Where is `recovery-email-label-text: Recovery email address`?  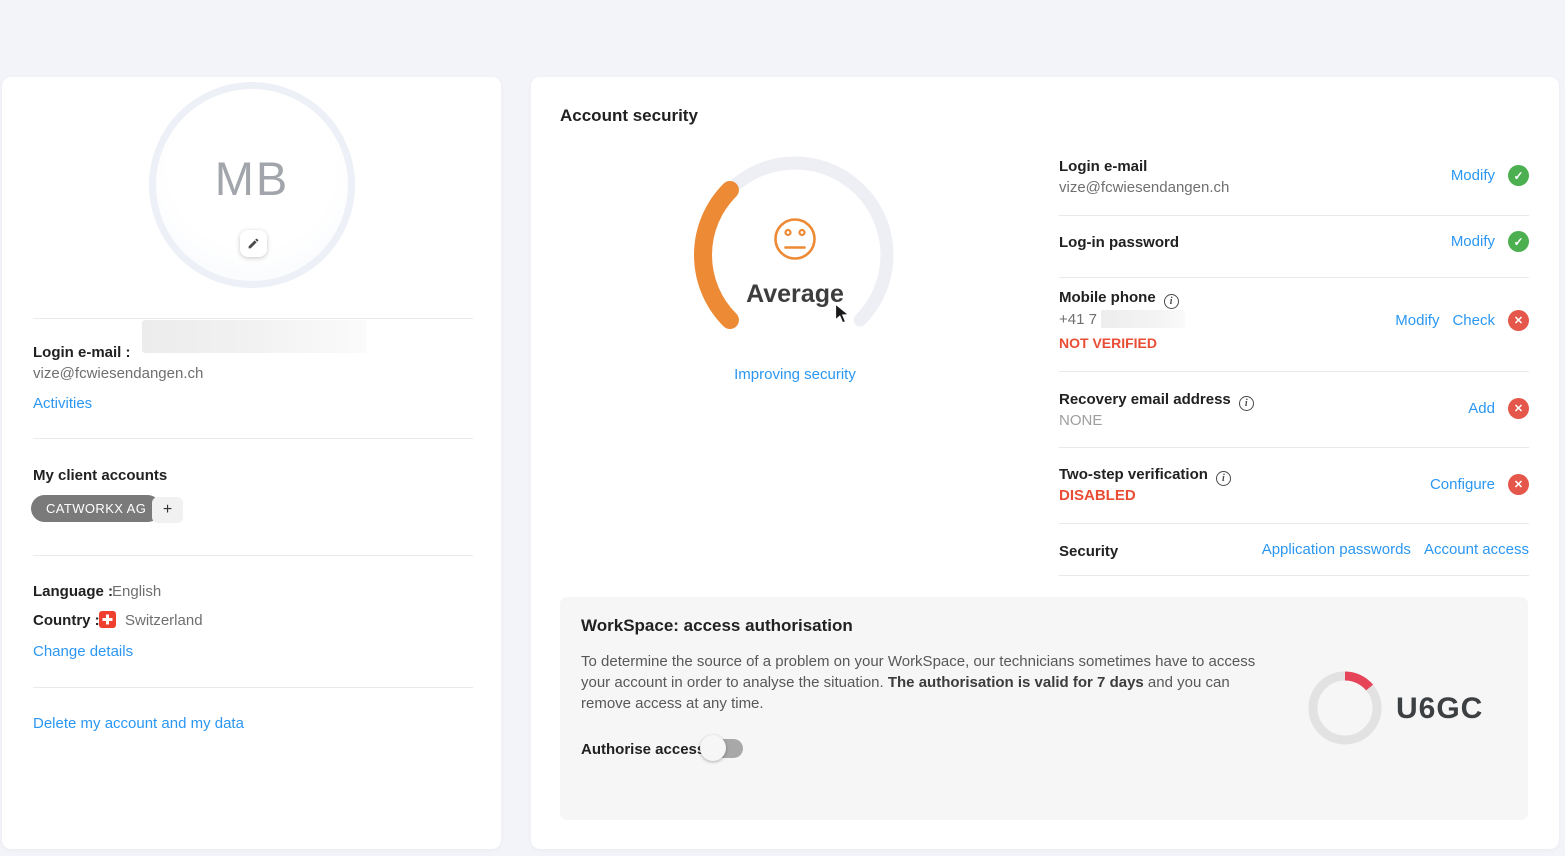
recovery-email-label-text: Recovery email address is located at coordinates (1145, 399).